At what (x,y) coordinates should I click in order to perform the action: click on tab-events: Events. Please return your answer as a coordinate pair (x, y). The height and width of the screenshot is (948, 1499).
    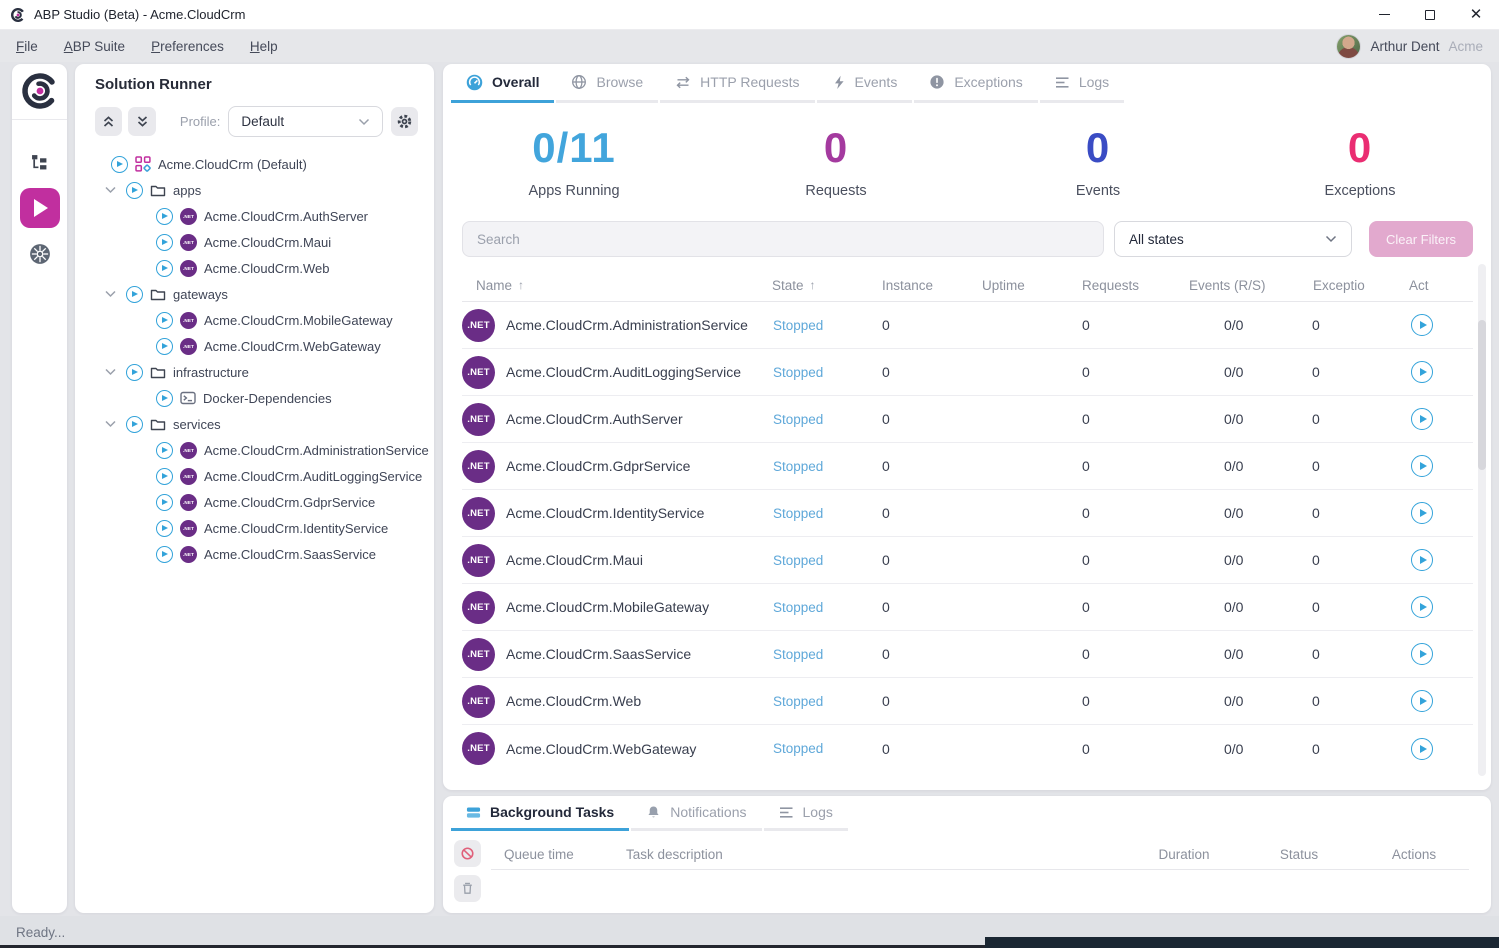
    Looking at the image, I should click on (864, 83).